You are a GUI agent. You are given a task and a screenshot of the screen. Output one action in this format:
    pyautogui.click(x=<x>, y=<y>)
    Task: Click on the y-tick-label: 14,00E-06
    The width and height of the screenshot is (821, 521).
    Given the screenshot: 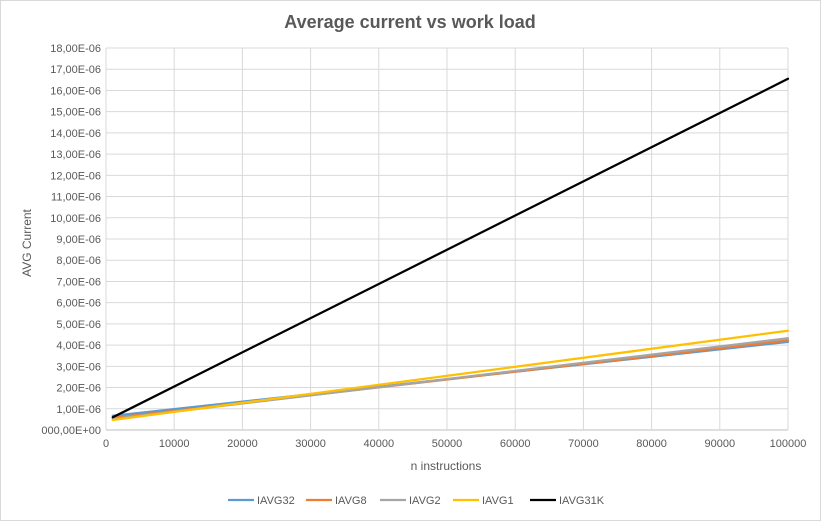 What is the action you would take?
    pyautogui.click(x=75, y=134)
    